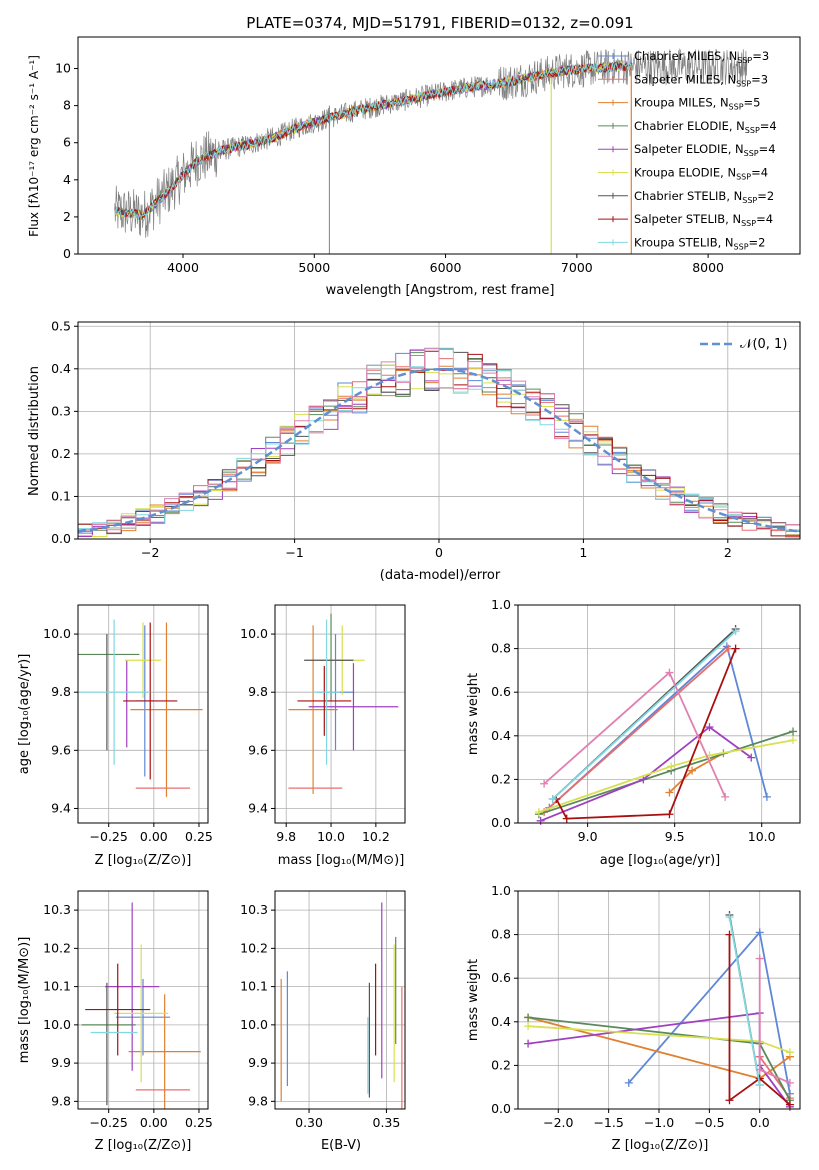  I want to click on residuals-xtick-label: 1, so click(583, 552).